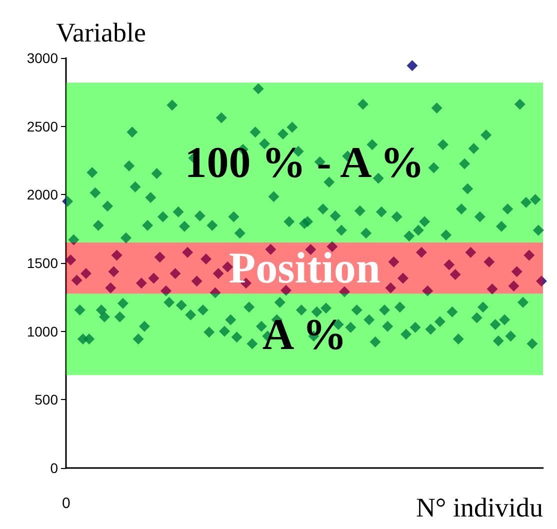 This screenshot has width=557, height=529. What do you see at coordinates (42, 194) in the screenshot?
I see `y-tick-label: 2000` at bounding box center [42, 194].